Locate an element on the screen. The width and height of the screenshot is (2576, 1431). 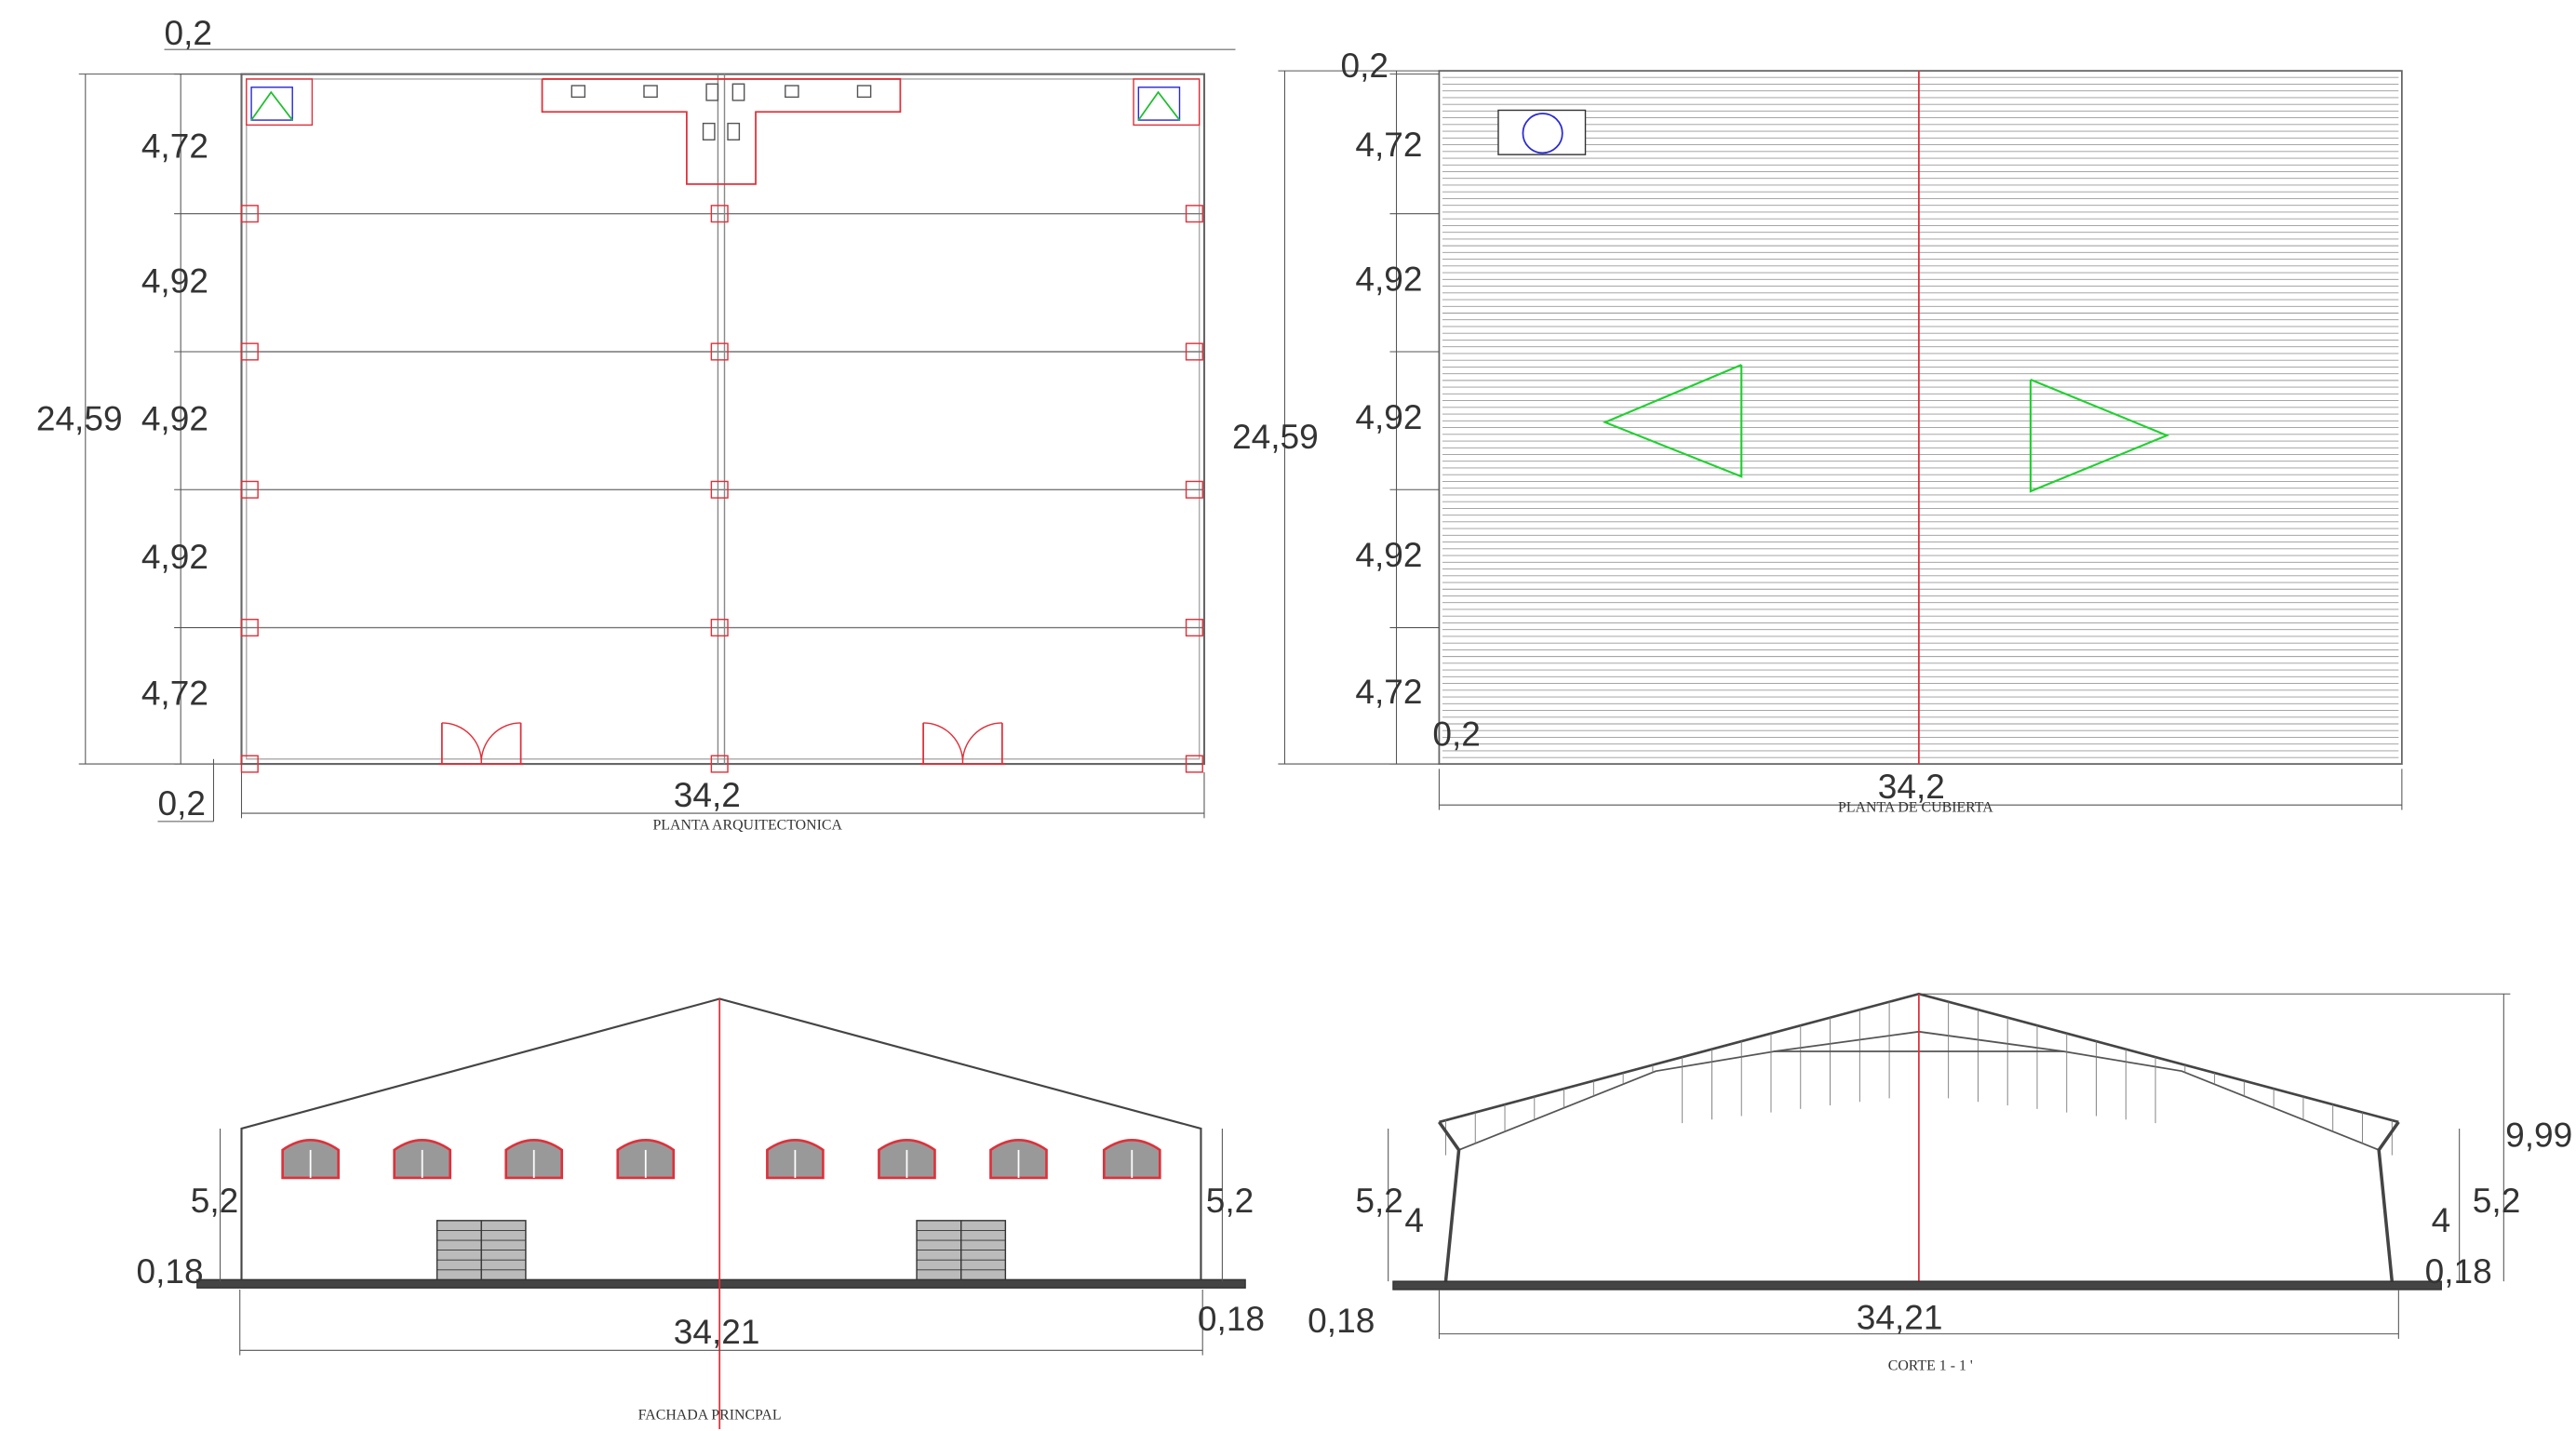
drawing-title: PLANTA DE CUBIERTA is located at coordinates (1915, 807).